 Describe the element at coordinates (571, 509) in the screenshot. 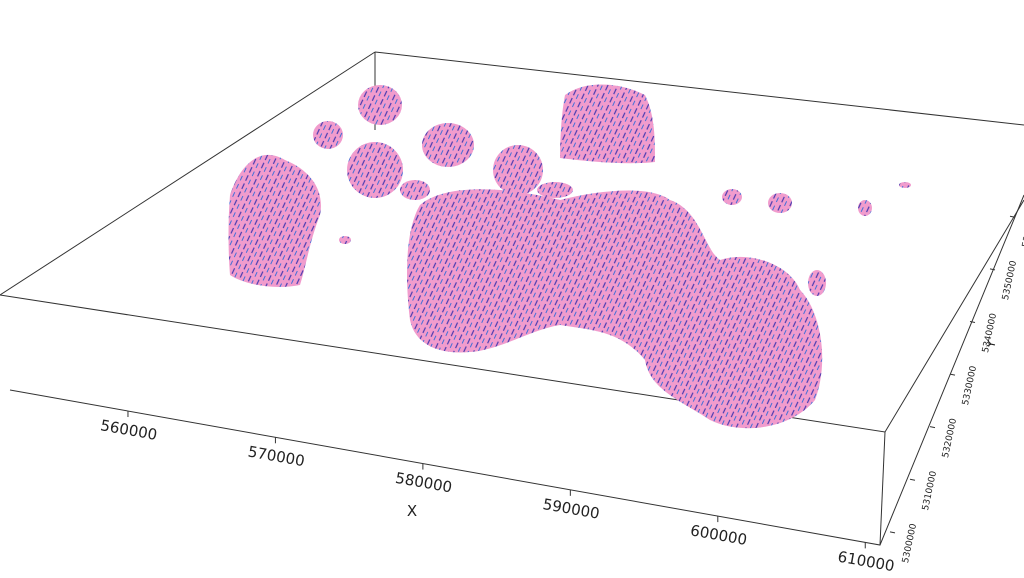

I see `x-tick-label: 590000` at that location.